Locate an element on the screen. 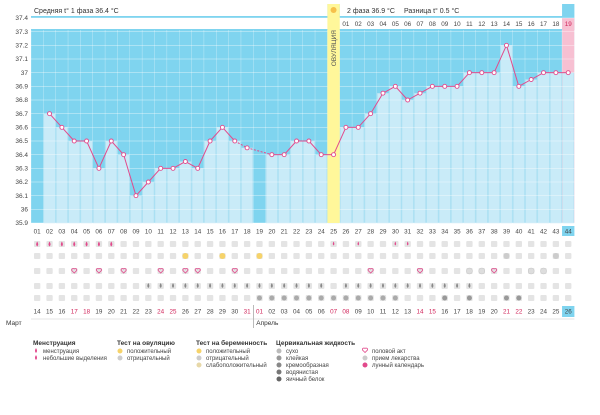  phase2-day-label: 04 is located at coordinates (383, 24).